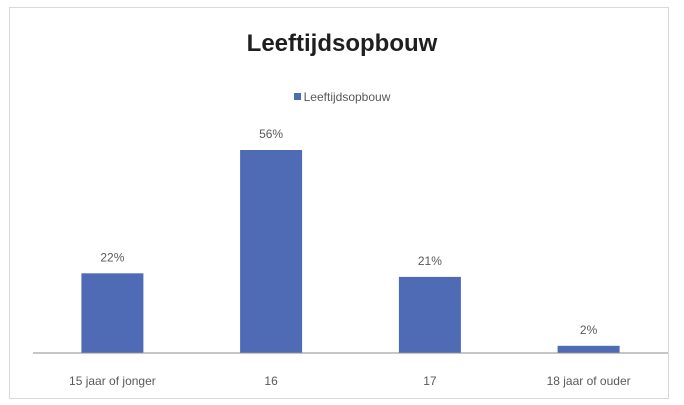  Describe the element at coordinates (271, 381) in the screenshot. I see `x-tick-label: 16` at that location.